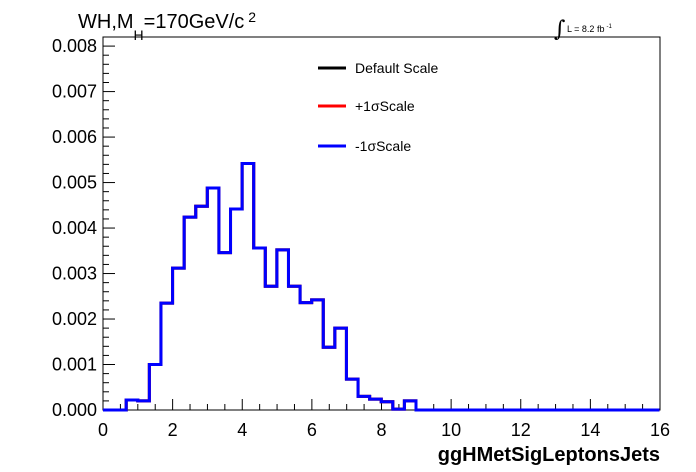  I want to click on chart-title: WH,MH=170GeV/c 2, so click(167, 26).